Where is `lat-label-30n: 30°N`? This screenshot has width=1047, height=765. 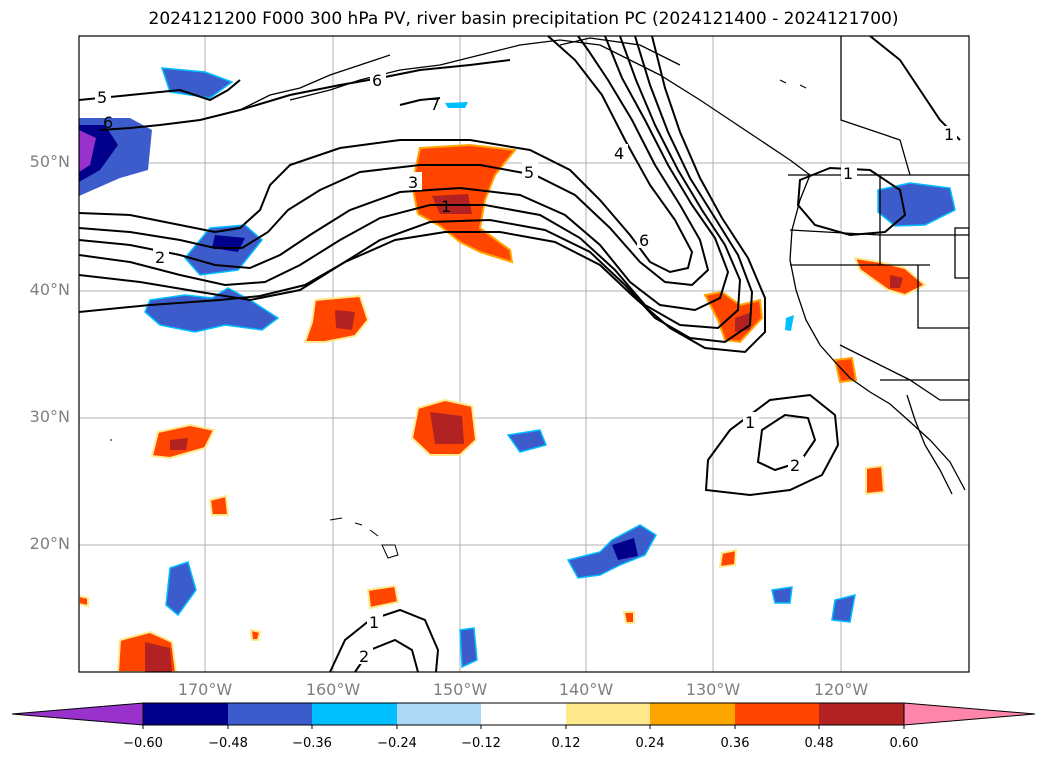
lat-label-30n: 30°N is located at coordinates (49, 416).